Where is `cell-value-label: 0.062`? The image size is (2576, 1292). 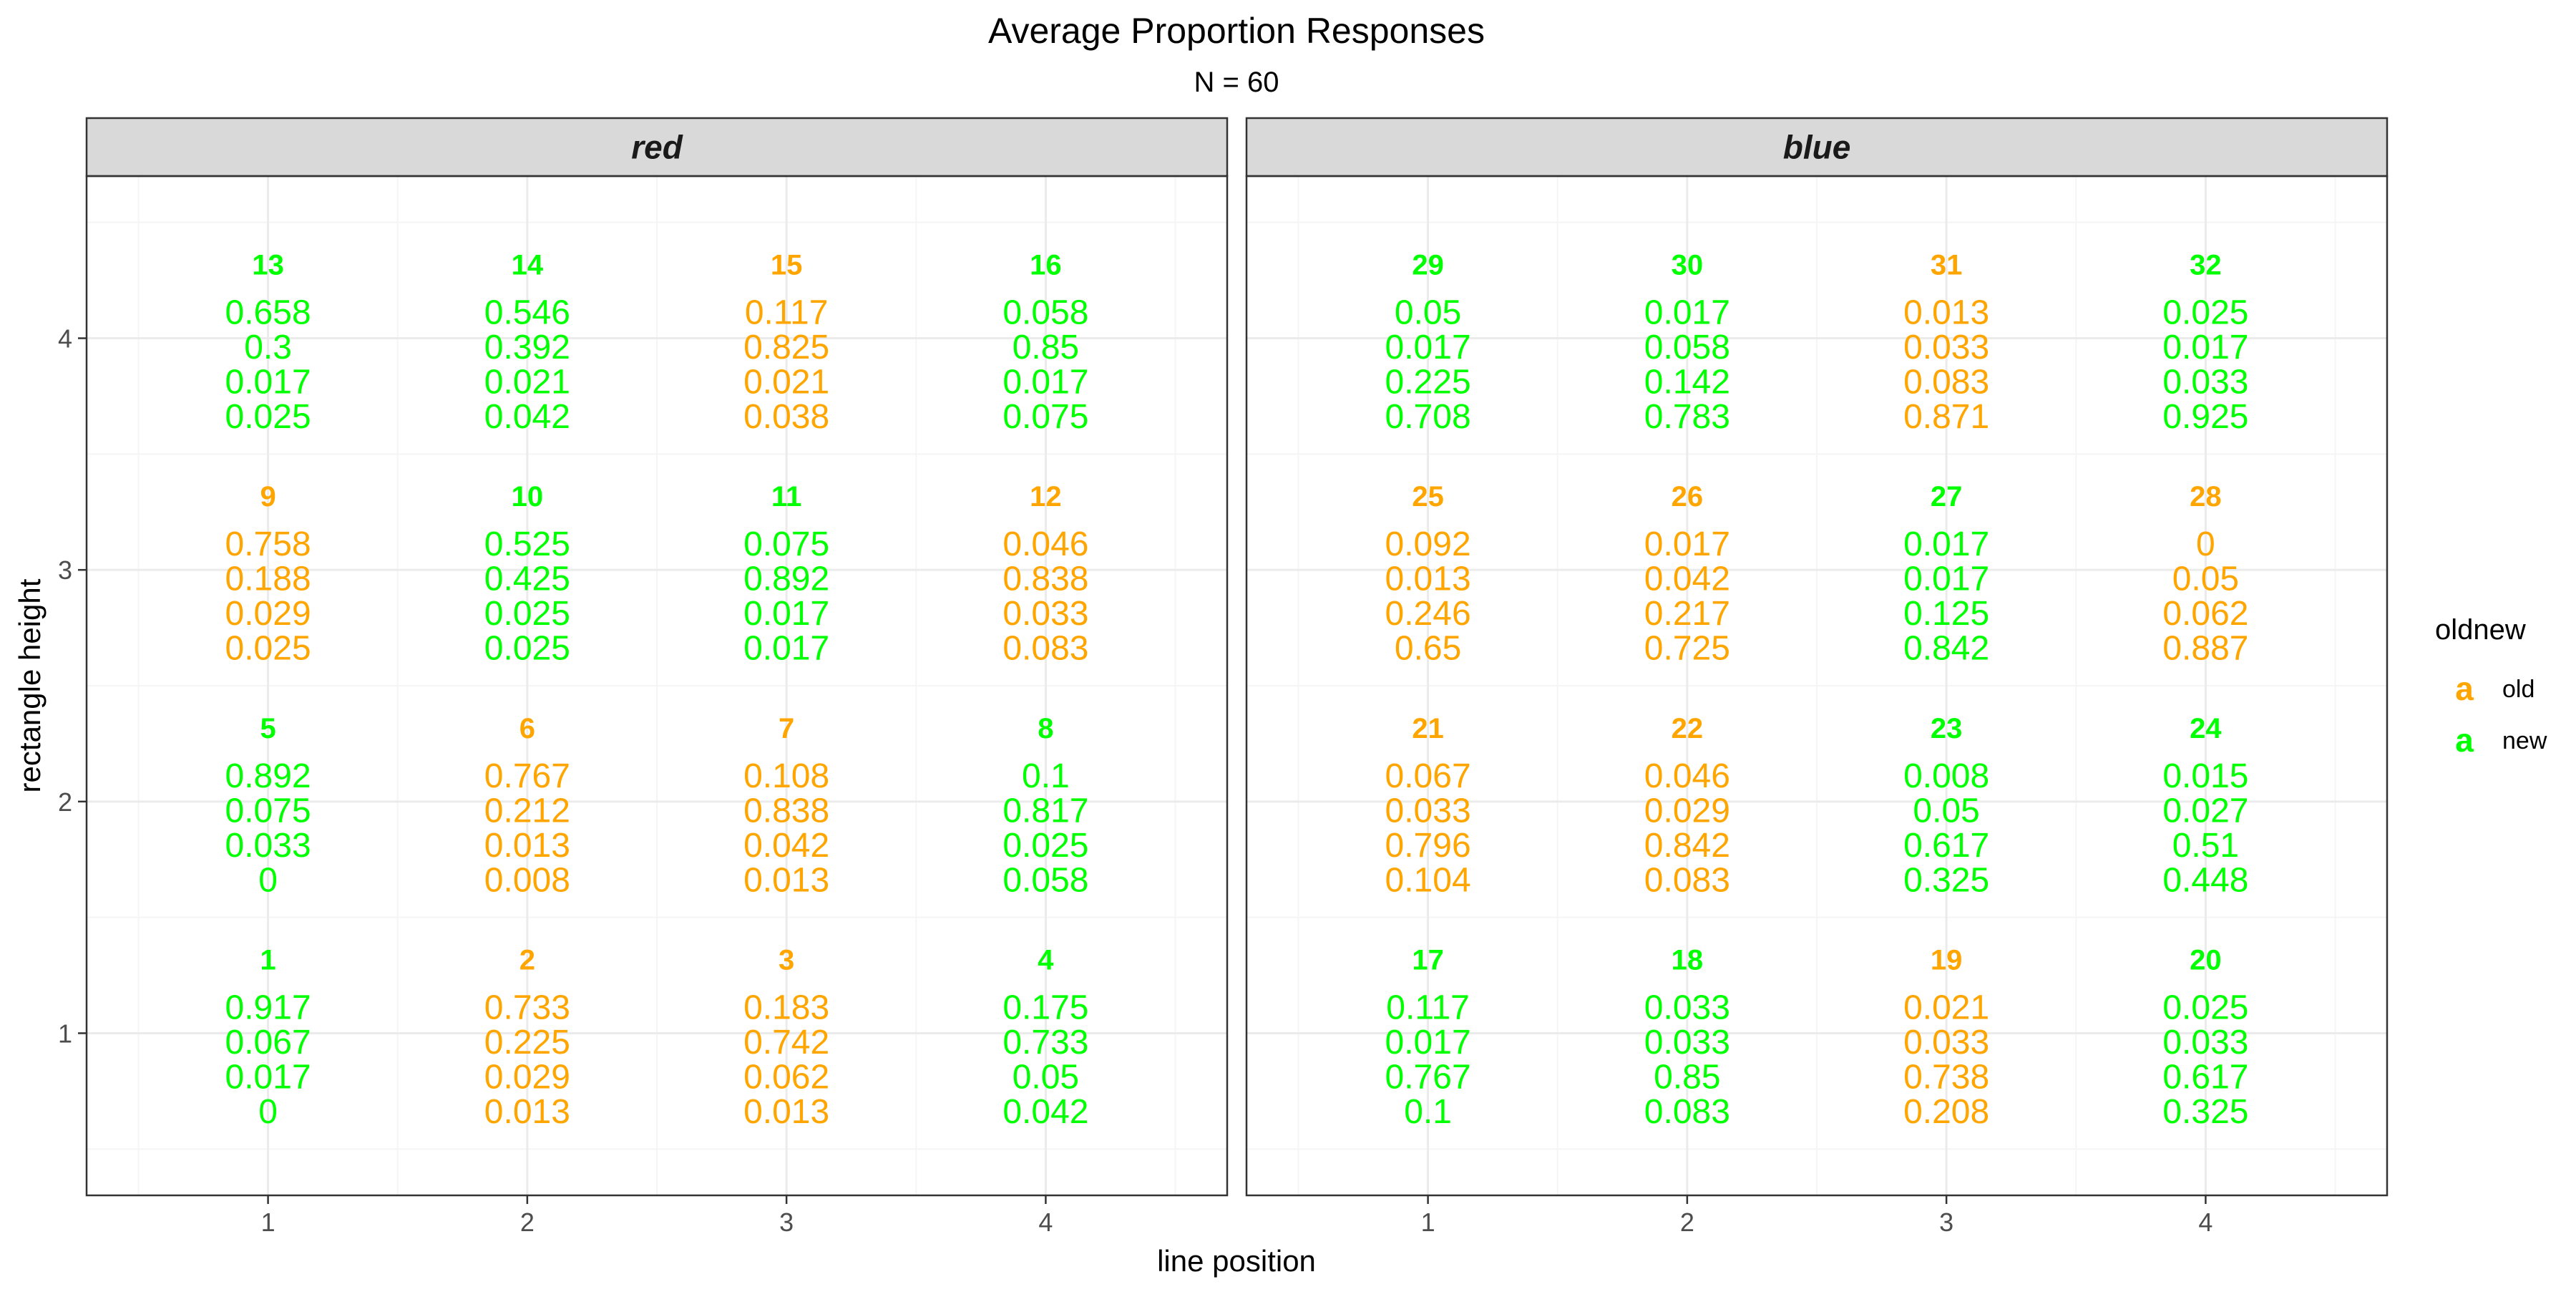
cell-value-label: 0.062 is located at coordinates (2205, 614).